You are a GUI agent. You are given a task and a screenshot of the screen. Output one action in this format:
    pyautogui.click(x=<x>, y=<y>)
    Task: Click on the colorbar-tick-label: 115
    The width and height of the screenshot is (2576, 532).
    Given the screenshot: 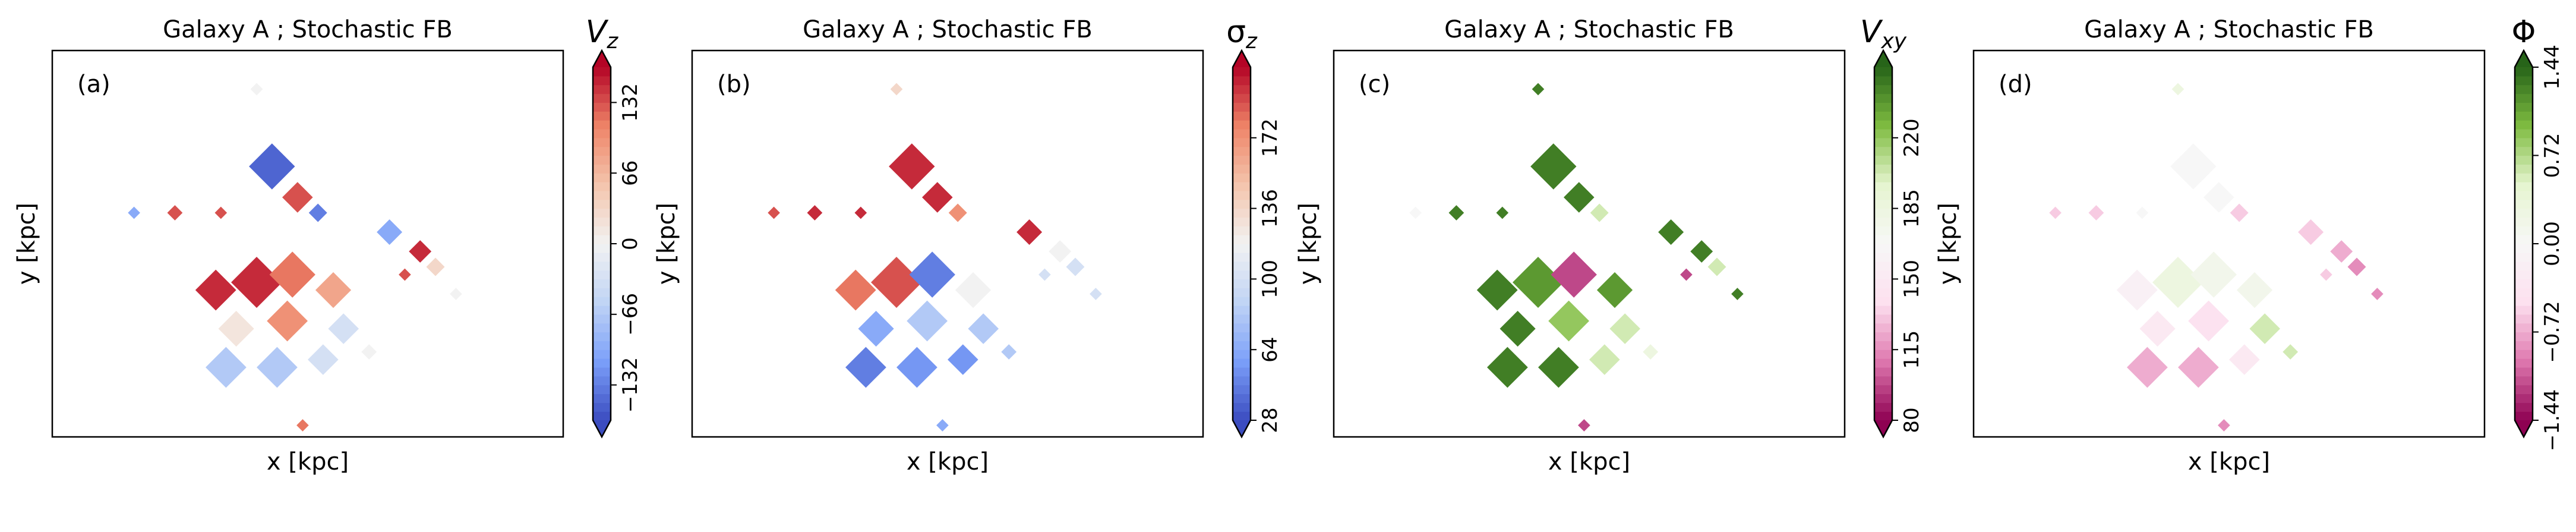 What is the action you would take?
    pyautogui.click(x=1912, y=350)
    